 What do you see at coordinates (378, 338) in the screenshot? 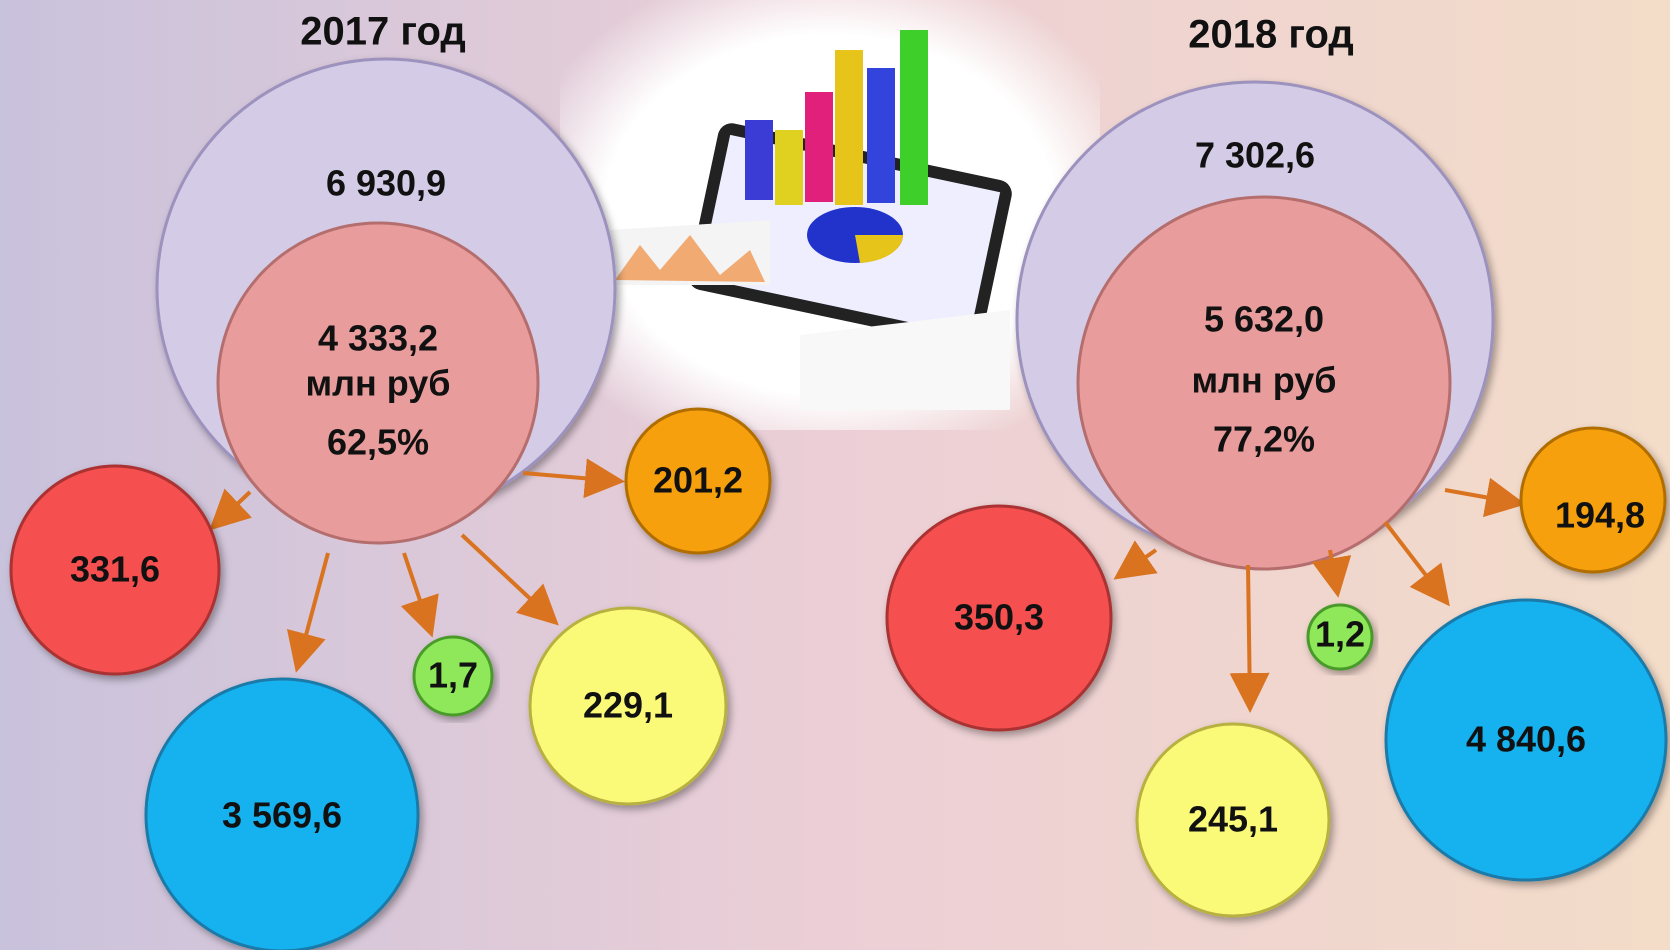
I see `core-value: 4 333,2` at bounding box center [378, 338].